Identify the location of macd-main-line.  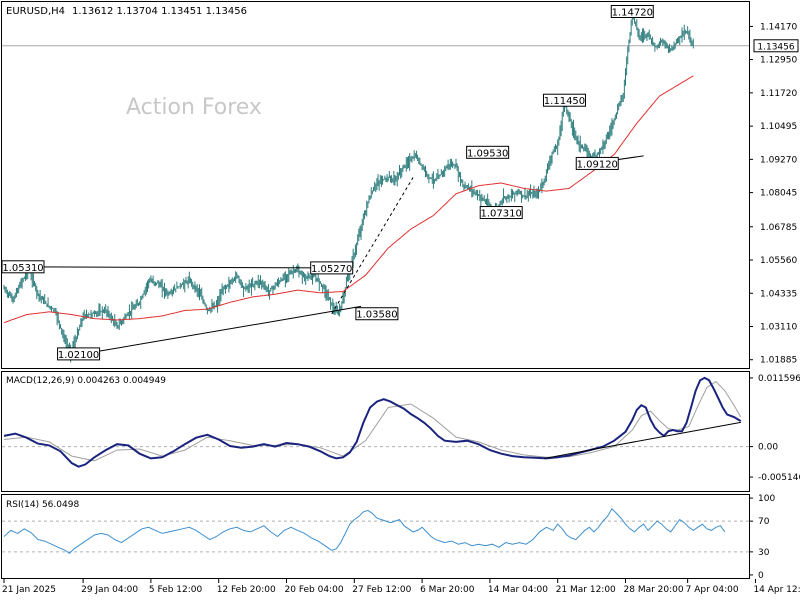
(372, 422).